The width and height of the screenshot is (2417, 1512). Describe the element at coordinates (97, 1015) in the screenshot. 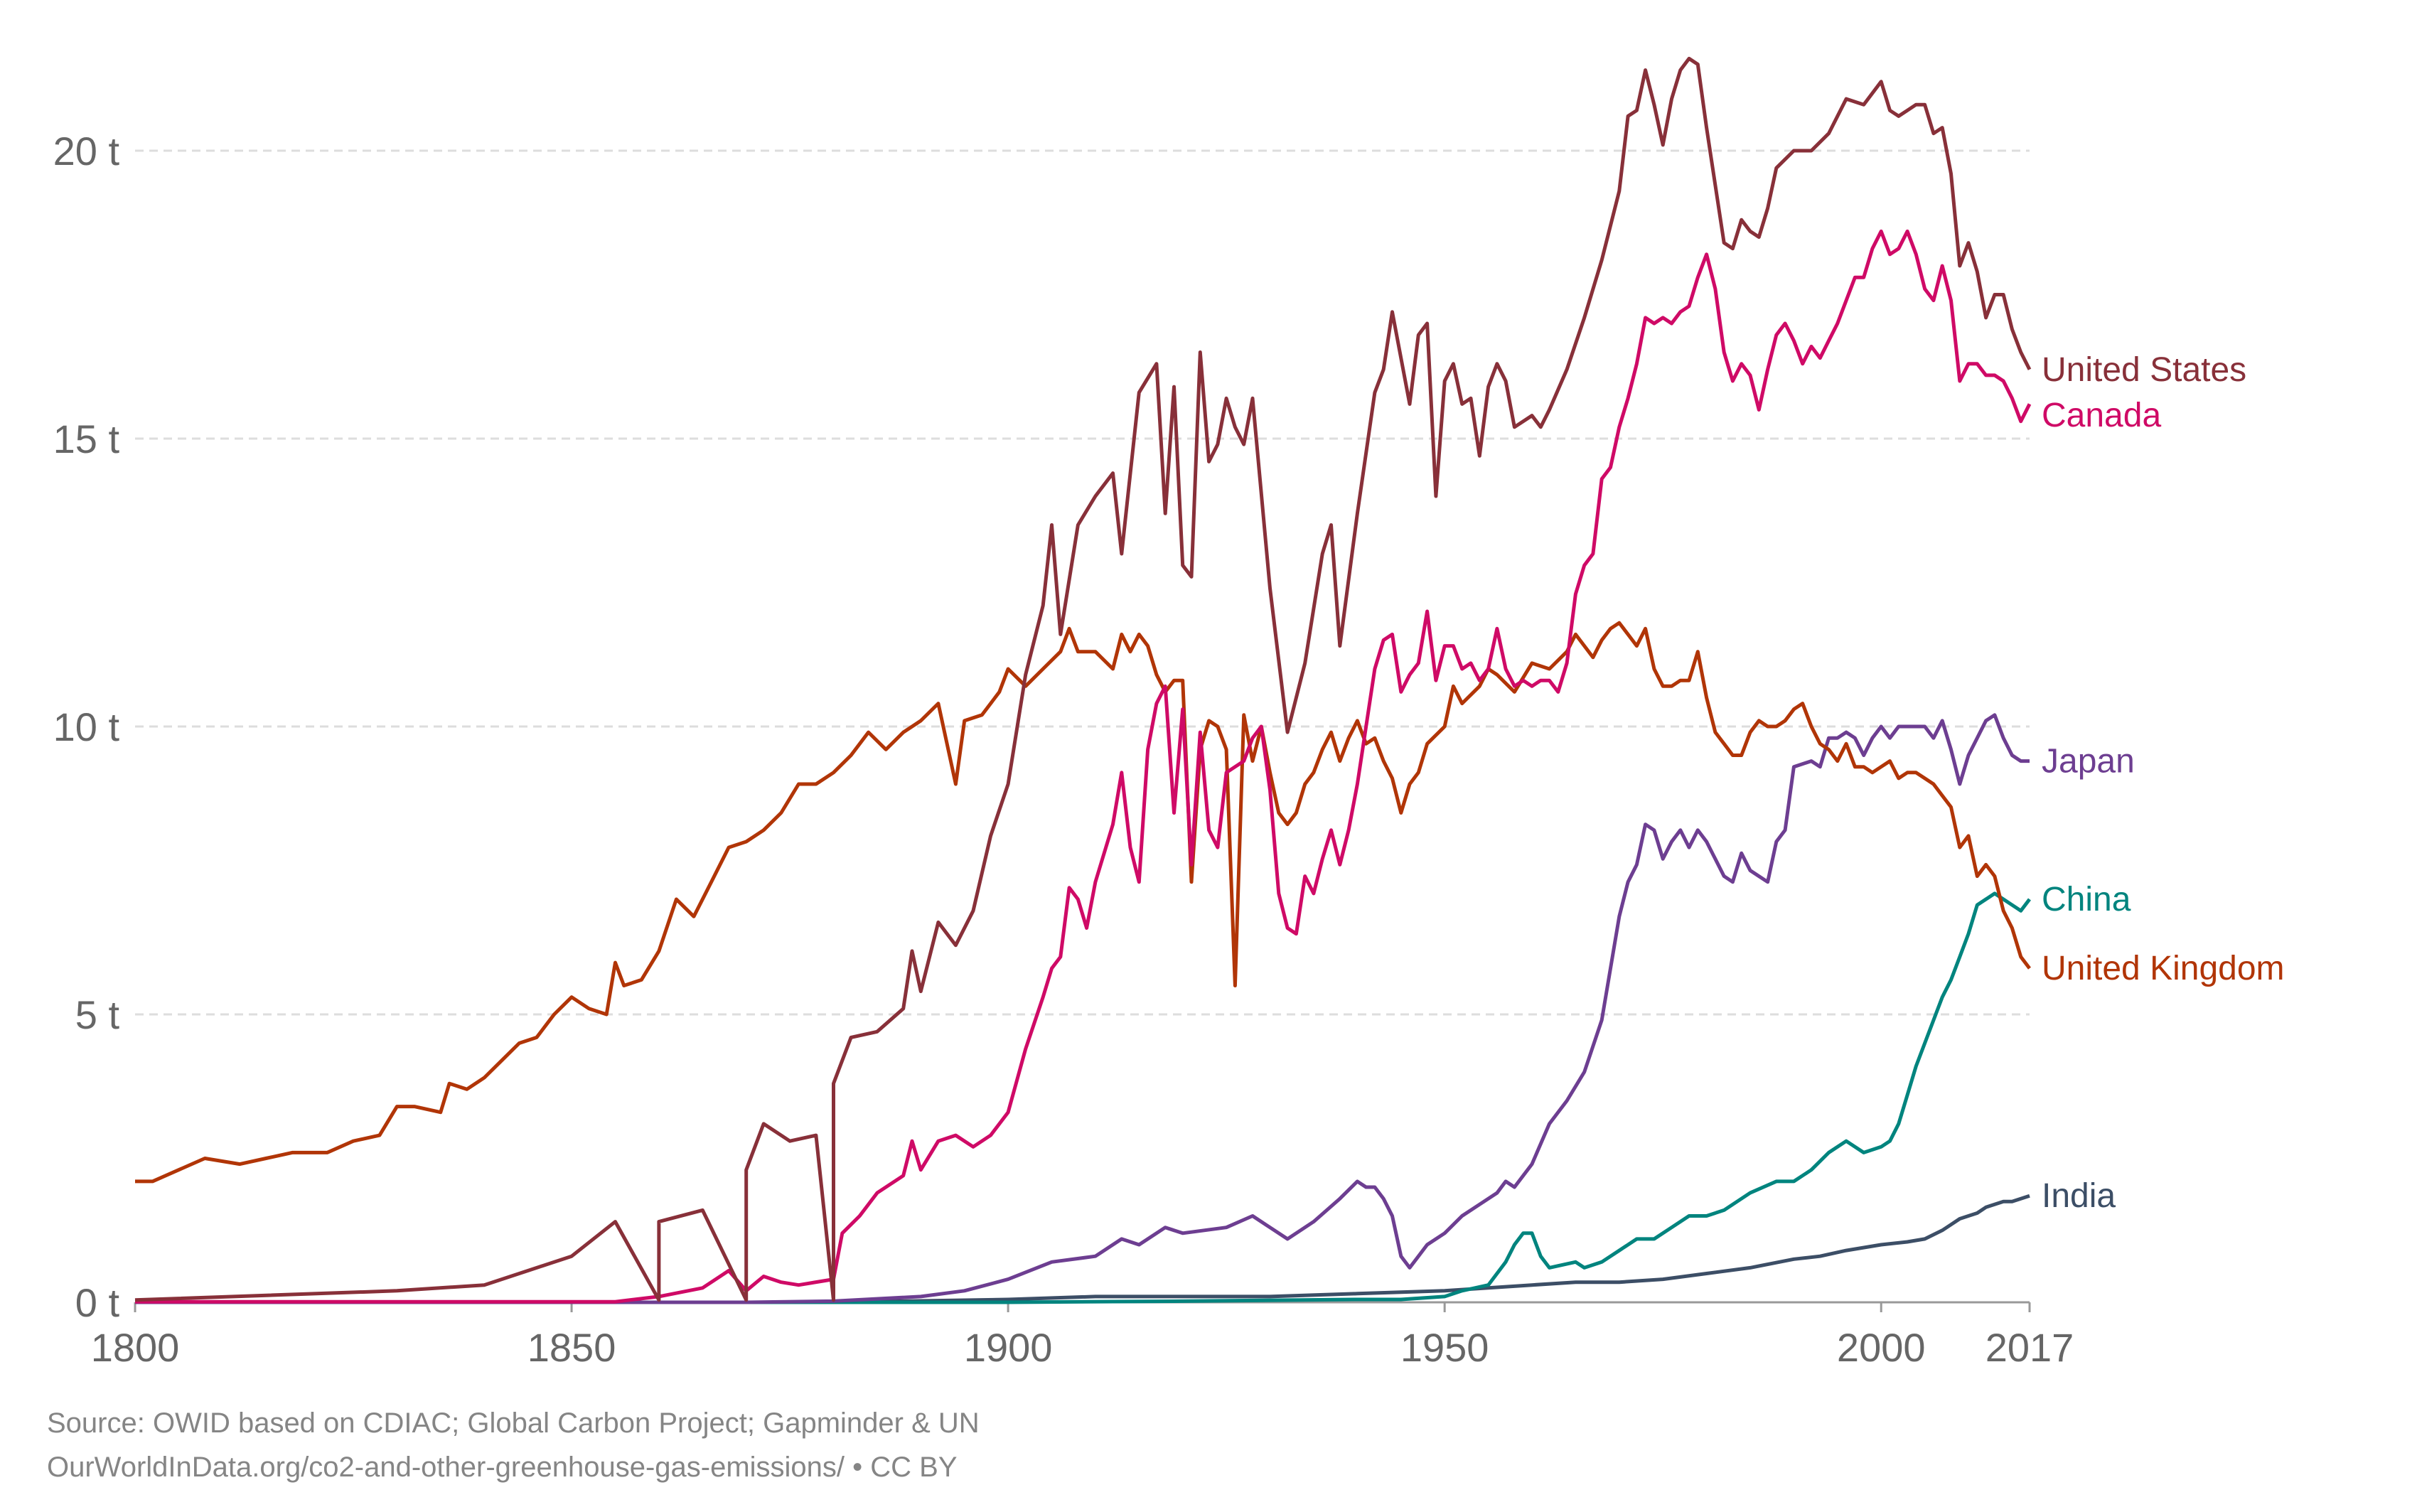

I see `y-tick-label-5: 5 t` at that location.